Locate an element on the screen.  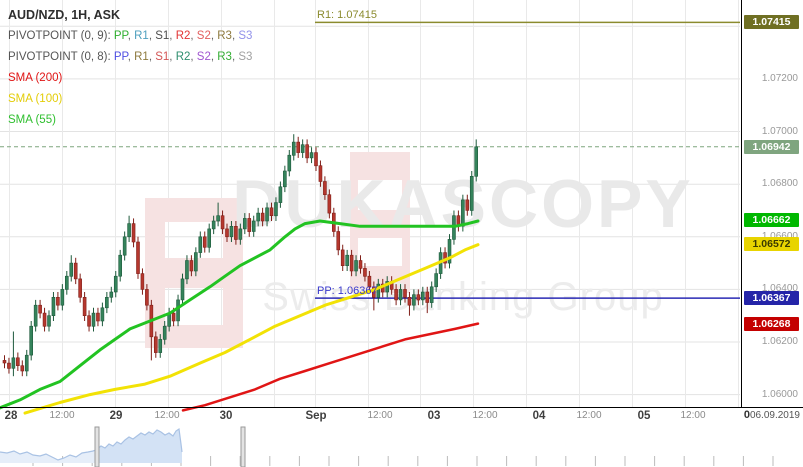
time-axis-day-label: 03 is located at coordinates (434, 416).